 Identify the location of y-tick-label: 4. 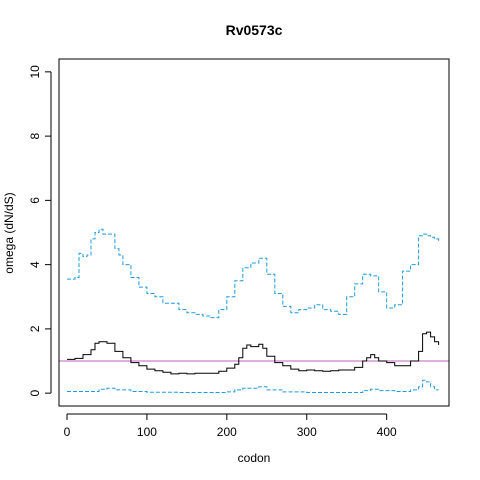
(35, 264).